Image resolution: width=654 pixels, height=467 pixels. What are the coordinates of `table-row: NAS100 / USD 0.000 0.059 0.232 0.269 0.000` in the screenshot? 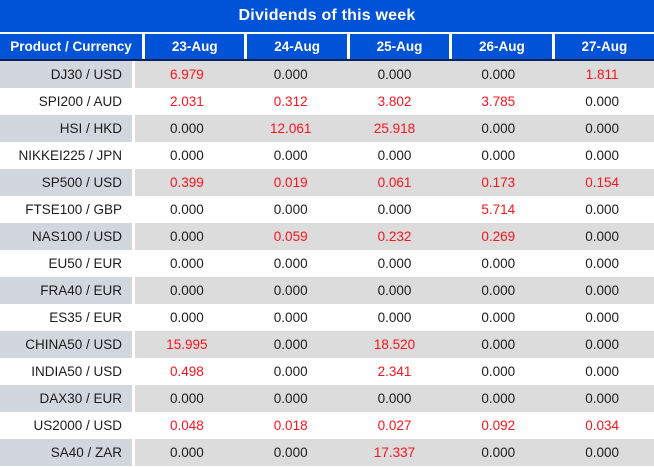 It's located at (327, 236).